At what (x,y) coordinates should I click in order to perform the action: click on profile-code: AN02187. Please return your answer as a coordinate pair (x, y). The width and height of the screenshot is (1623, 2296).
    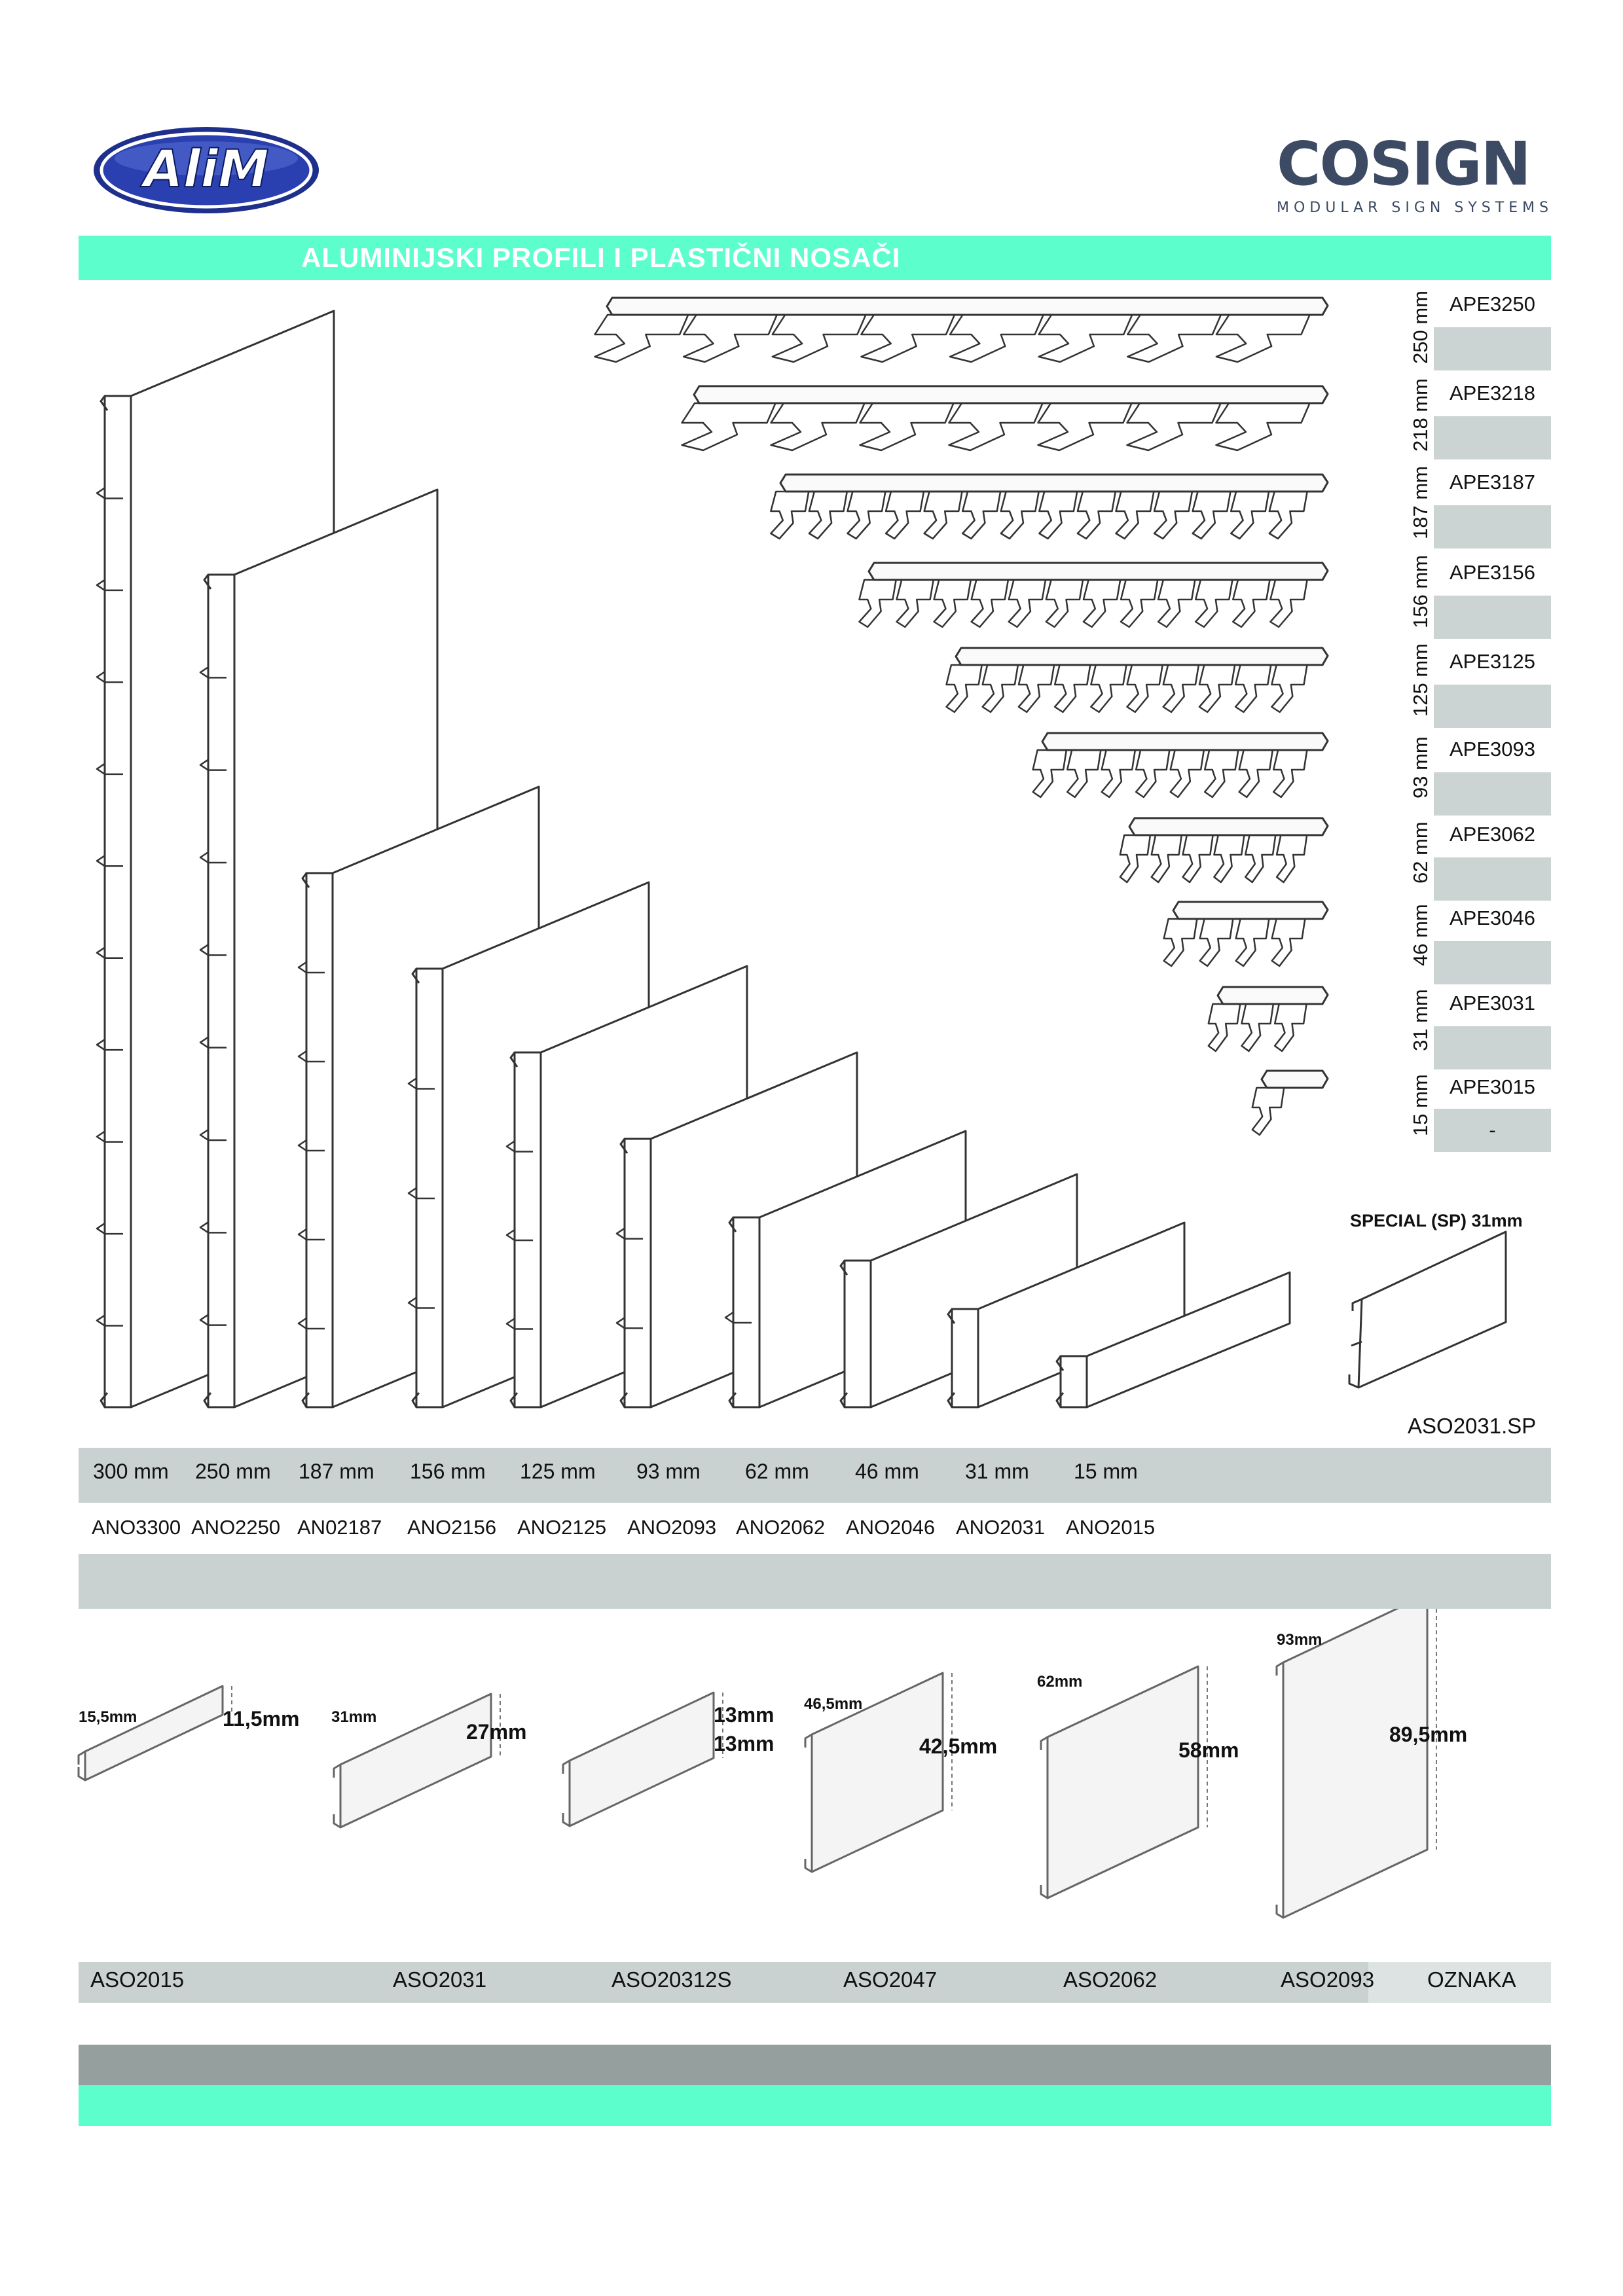
    Looking at the image, I should click on (339, 1527).